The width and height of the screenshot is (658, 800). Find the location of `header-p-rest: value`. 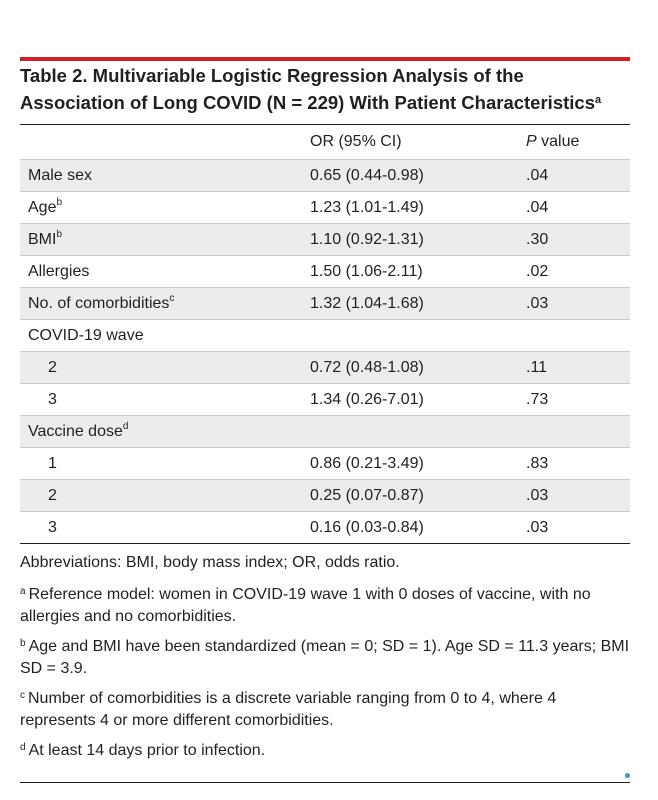

header-p-rest: value is located at coordinates (558, 141).